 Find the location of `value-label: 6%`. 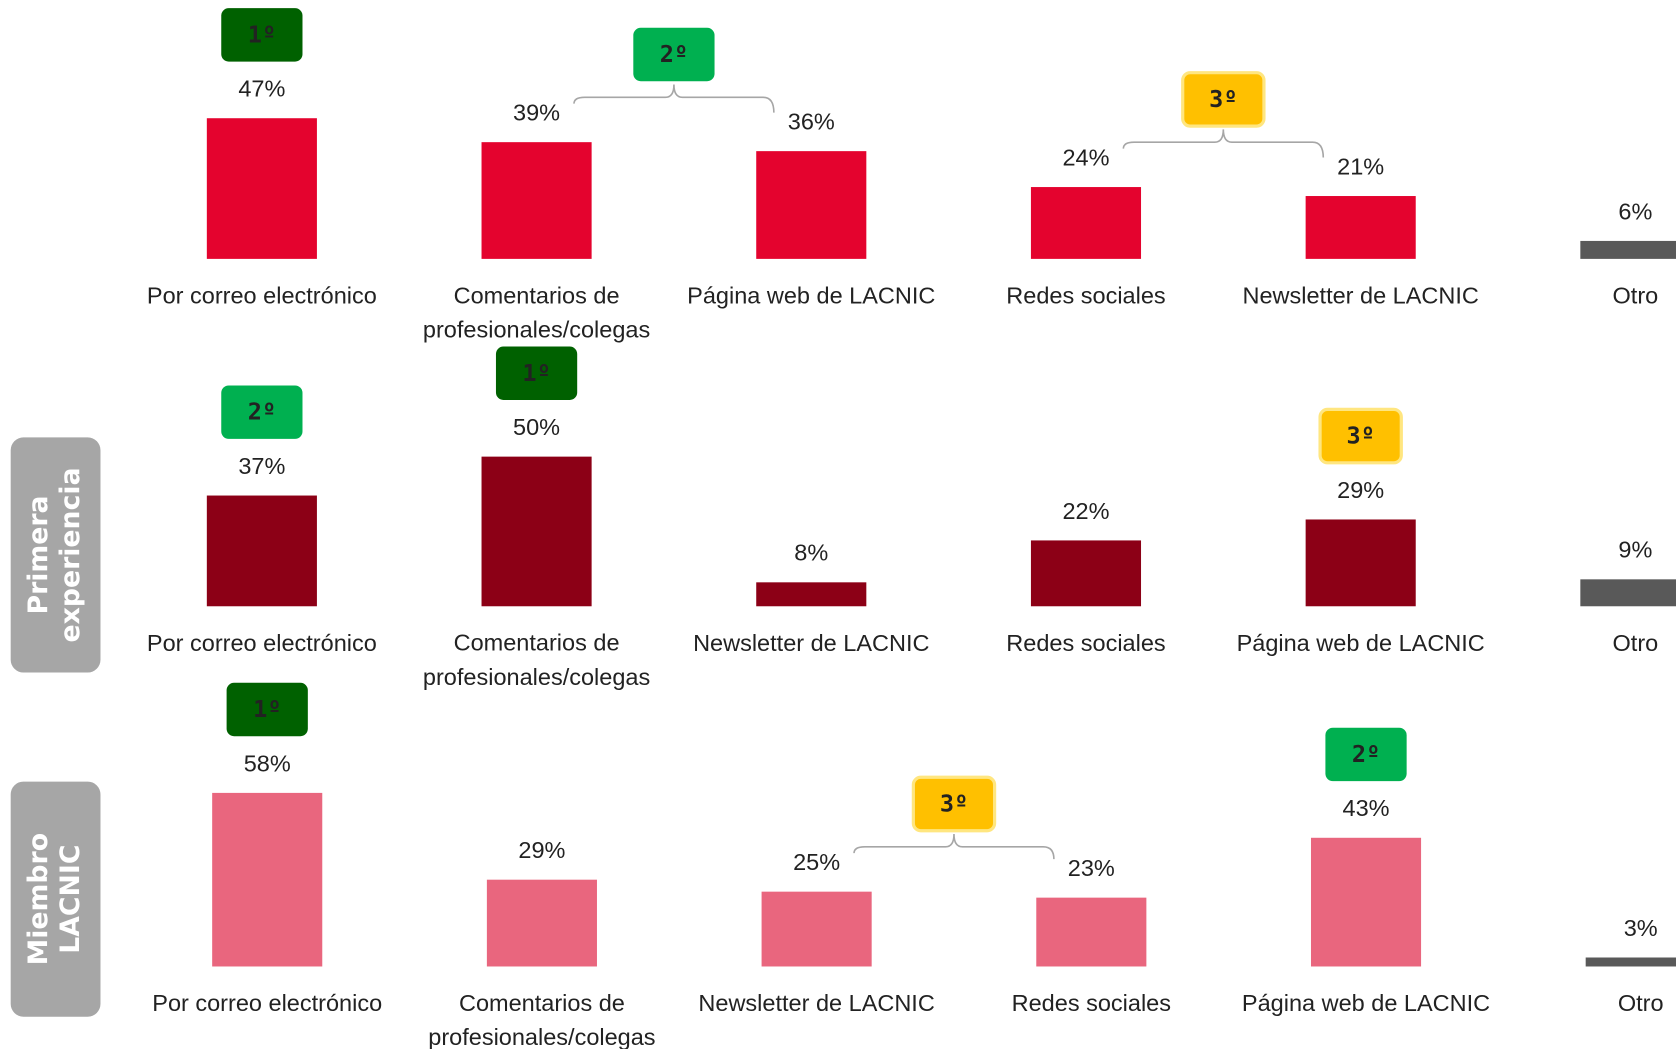

value-label: 6% is located at coordinates (1635, 211).